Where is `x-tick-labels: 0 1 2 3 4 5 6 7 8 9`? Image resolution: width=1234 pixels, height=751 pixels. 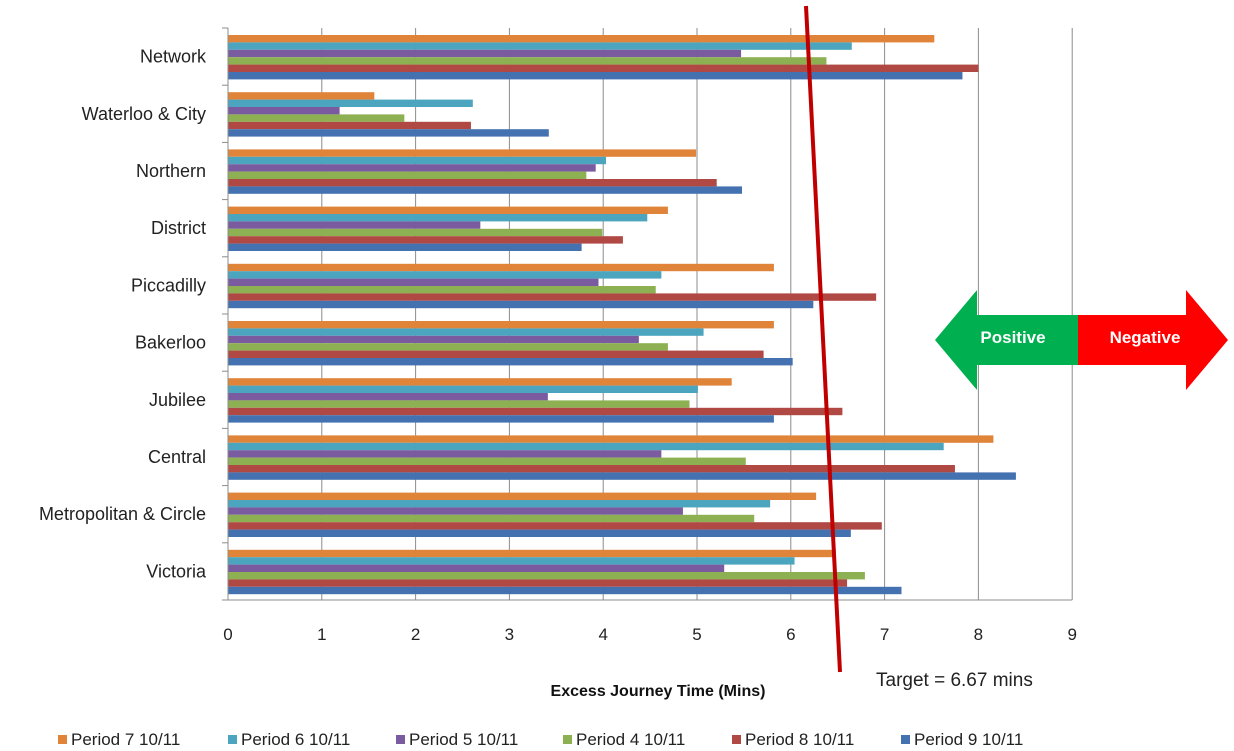
x-tick-labels: 0 1 2 3 4 5 6 7 8 9 is located at coordinates (650, 634).